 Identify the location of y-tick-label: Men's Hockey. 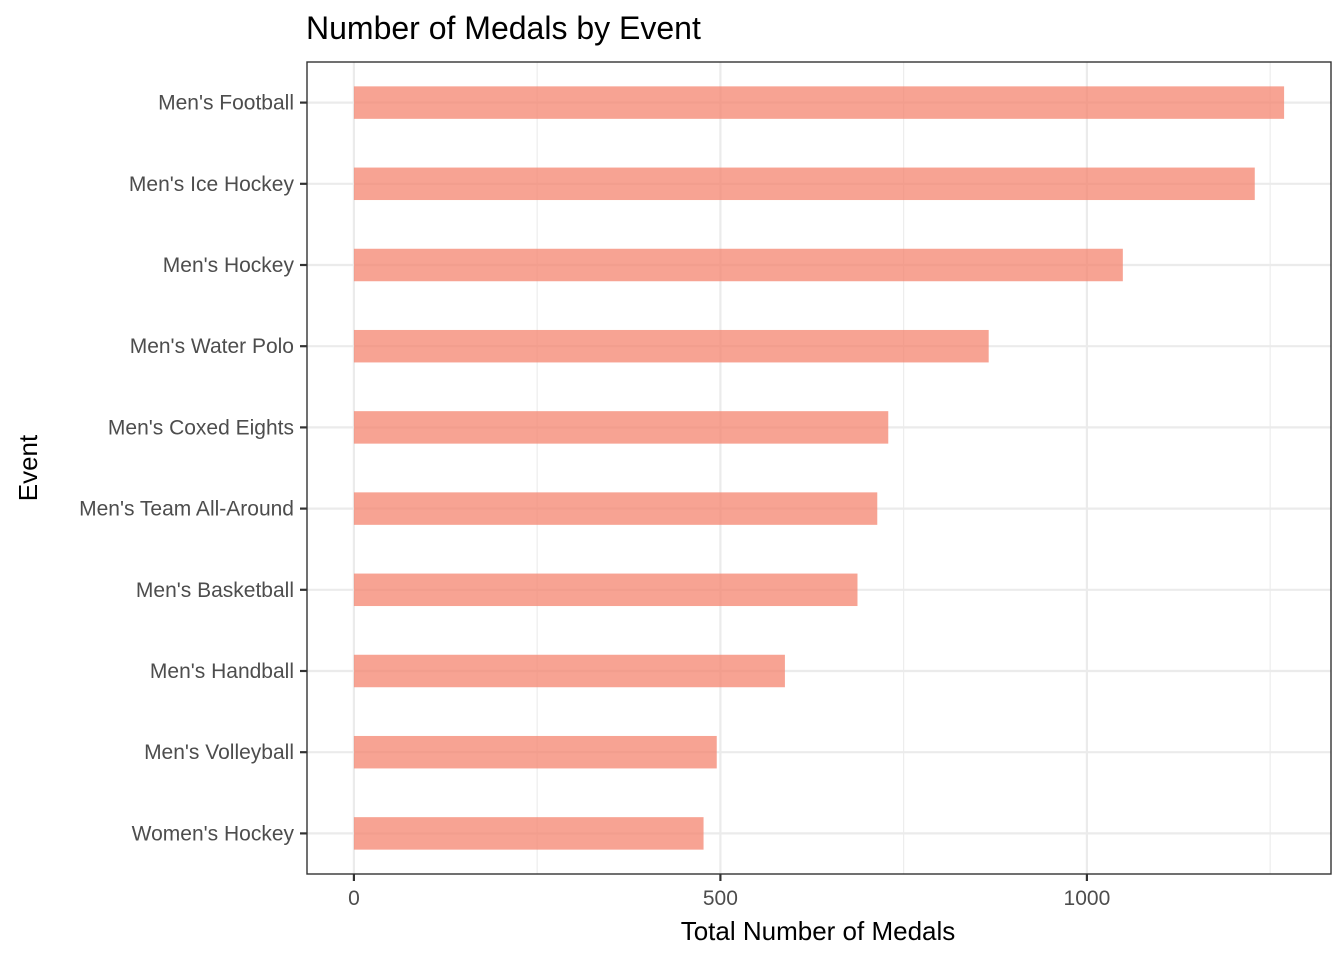
(229, 265).